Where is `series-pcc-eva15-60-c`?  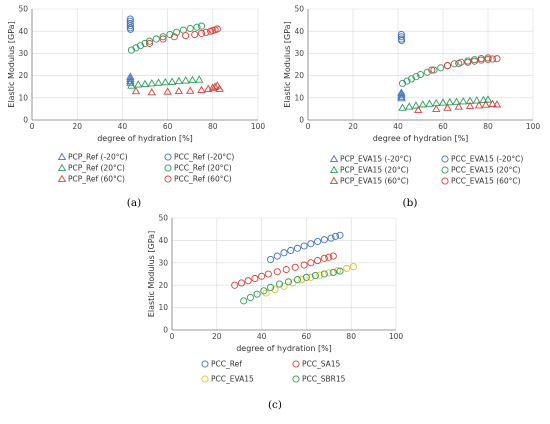
series-pcc-eva15-60-c is located at coordinates (464, 64).